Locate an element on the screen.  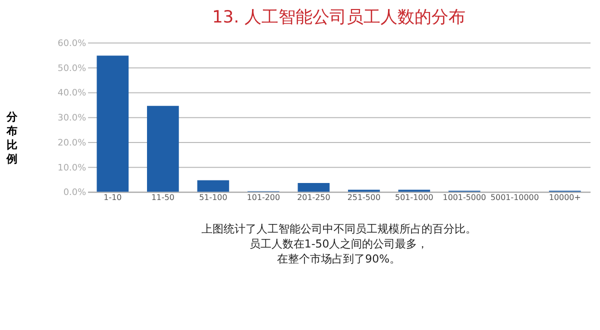
x-tick-label: 5001-10000 is located at coordinates (514, 197).